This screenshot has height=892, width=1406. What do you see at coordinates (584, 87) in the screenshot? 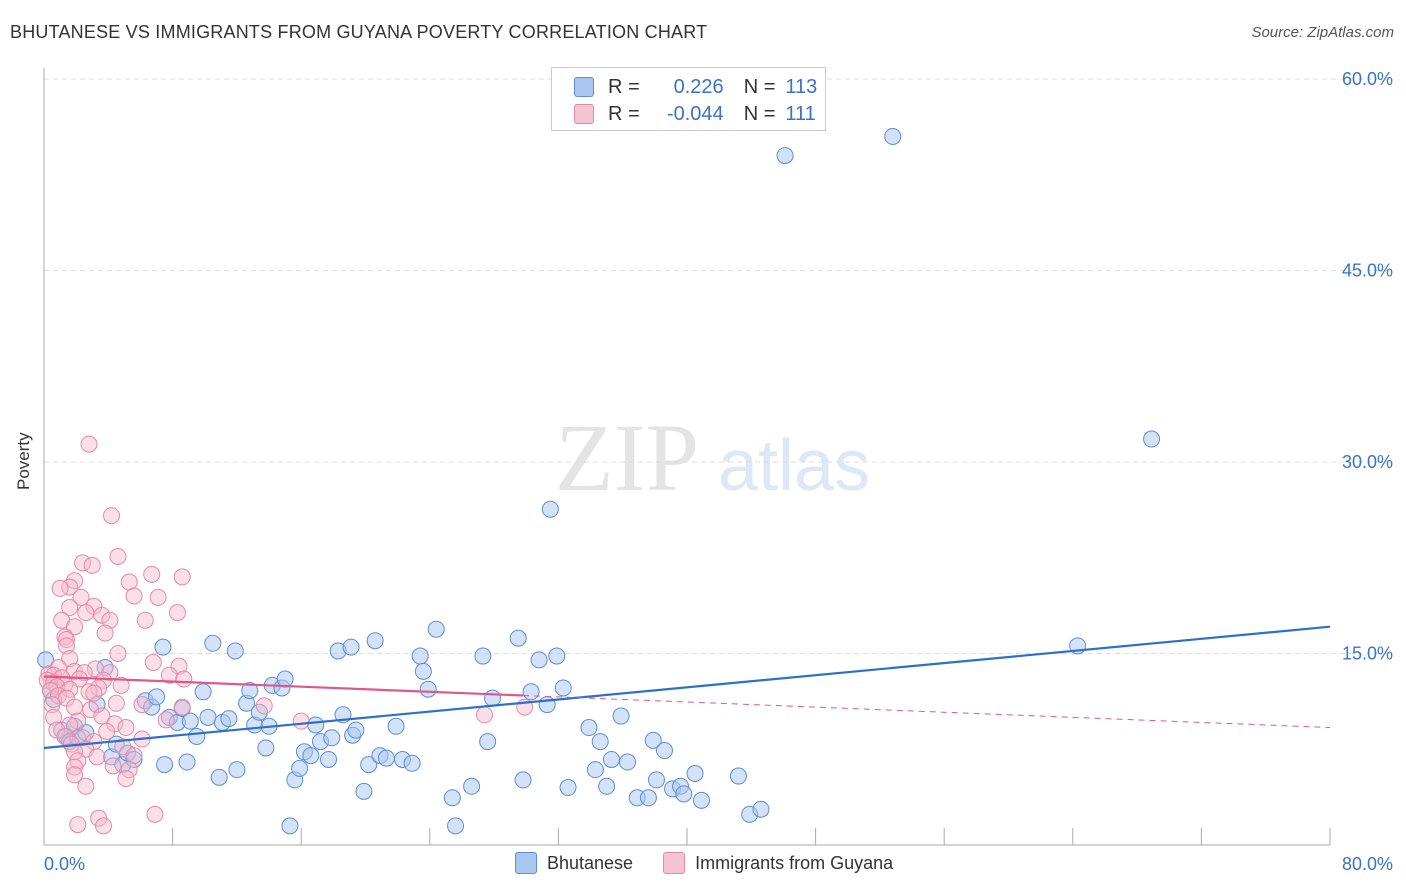
I see `legend-swatch-bhutanese` at bounding box center [584, 87].